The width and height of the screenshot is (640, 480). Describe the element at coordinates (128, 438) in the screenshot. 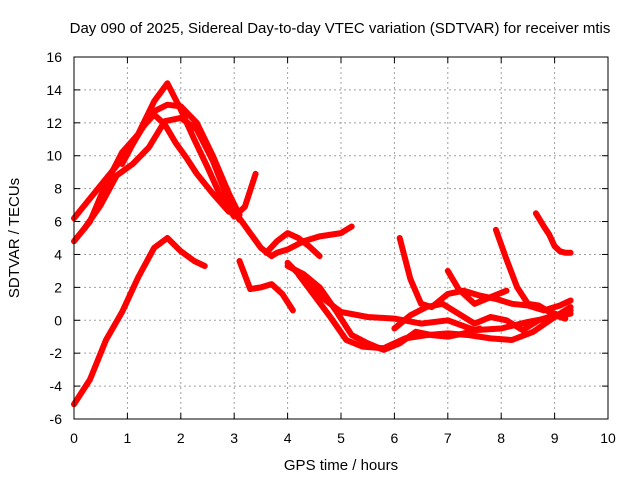

I see `x-tick-label: 1` at that location.